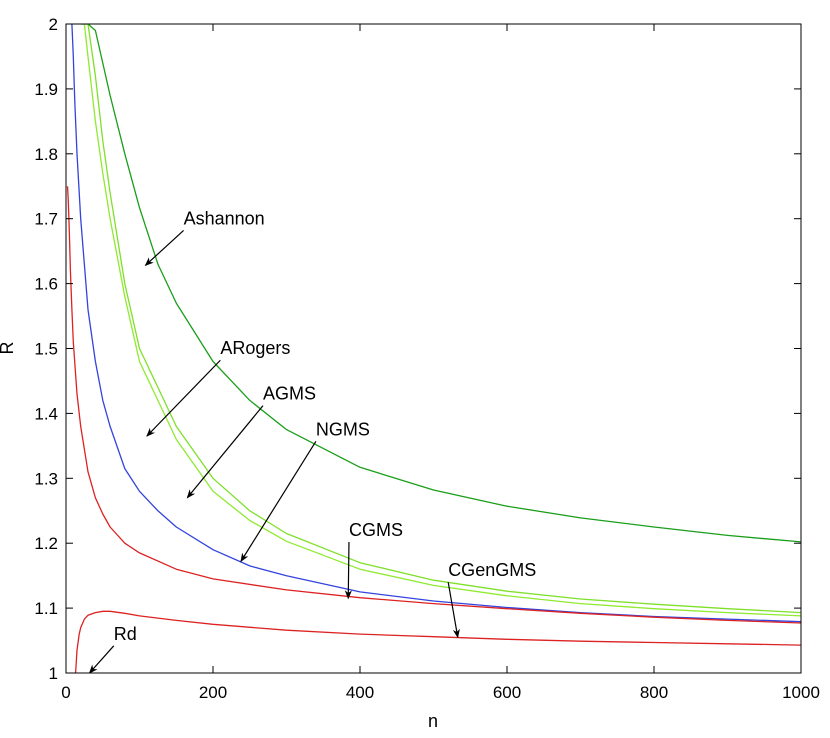 The height and width of the screenshot is (738, 830). I want to click on y-tick-label: 1, so click(53, 673).